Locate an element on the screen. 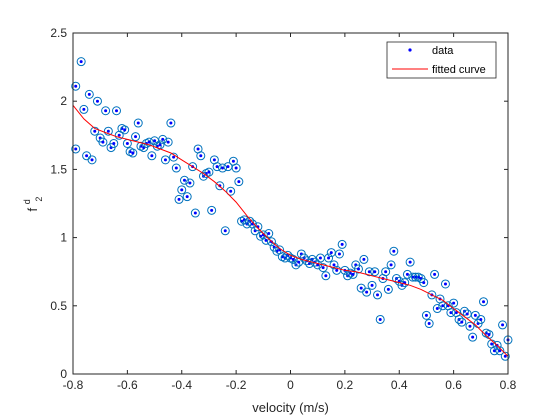 Image resolution: width=560 pixels, height=420 pixels. y-tick-label: 2 is located at coordinates (63, 101).